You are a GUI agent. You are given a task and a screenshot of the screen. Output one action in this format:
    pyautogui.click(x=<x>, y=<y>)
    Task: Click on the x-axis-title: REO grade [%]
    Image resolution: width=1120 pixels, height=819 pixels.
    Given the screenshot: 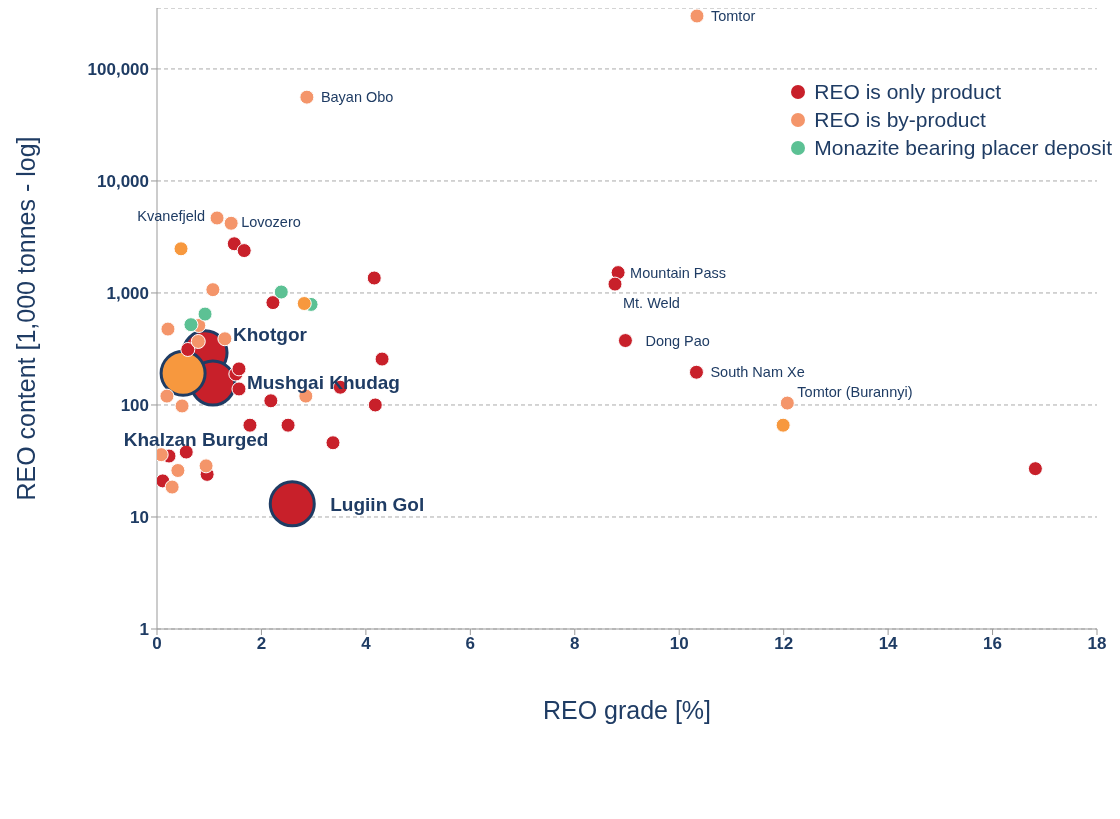 What is the action you would take?
    pyautogui.click(x=627, y=710)
    